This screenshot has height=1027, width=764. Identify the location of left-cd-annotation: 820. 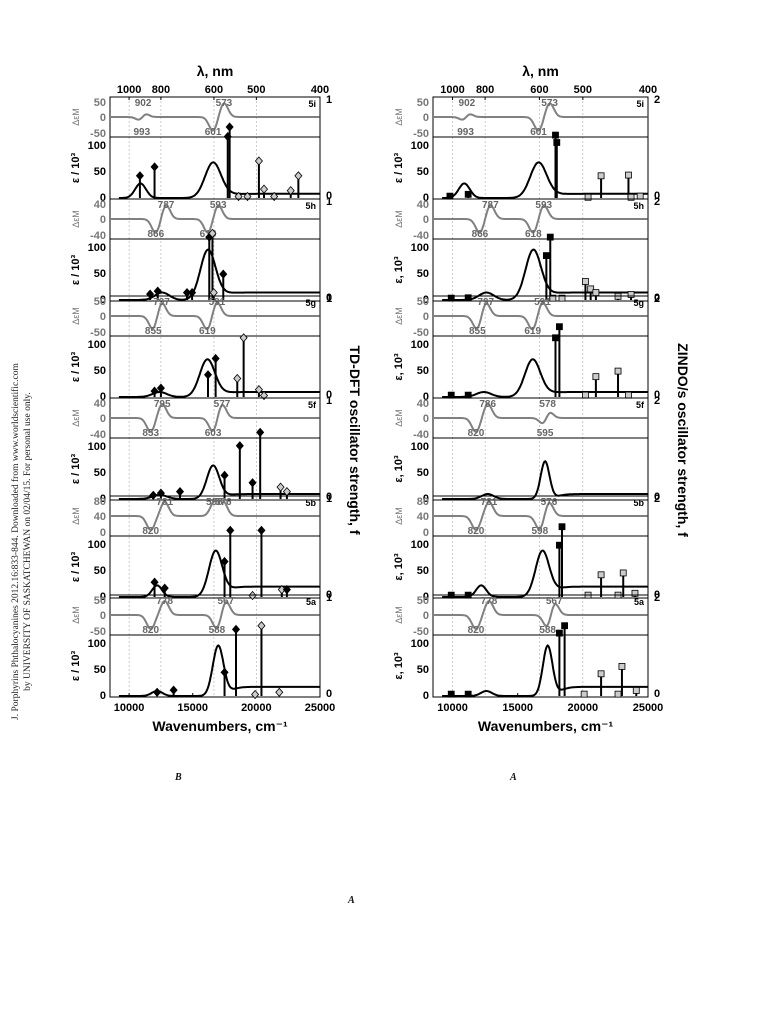
(150, 531).